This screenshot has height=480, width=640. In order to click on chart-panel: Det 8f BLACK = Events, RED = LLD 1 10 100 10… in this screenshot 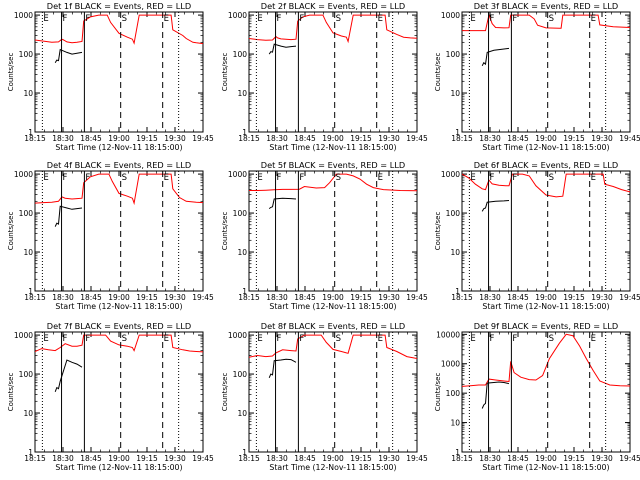, I will do `click(324, 396)`.